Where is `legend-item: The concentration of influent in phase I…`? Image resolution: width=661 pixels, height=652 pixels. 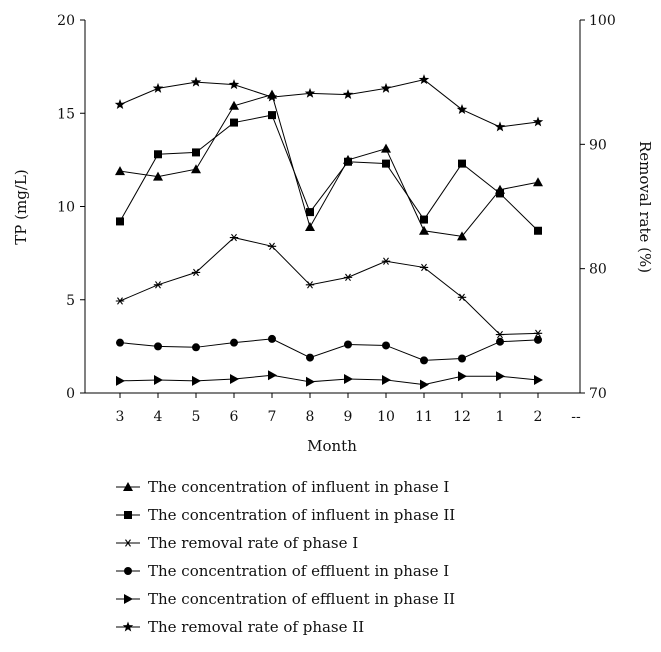 legend-item: The concentration of influent in phase I… is located at coordinates (285, 515).